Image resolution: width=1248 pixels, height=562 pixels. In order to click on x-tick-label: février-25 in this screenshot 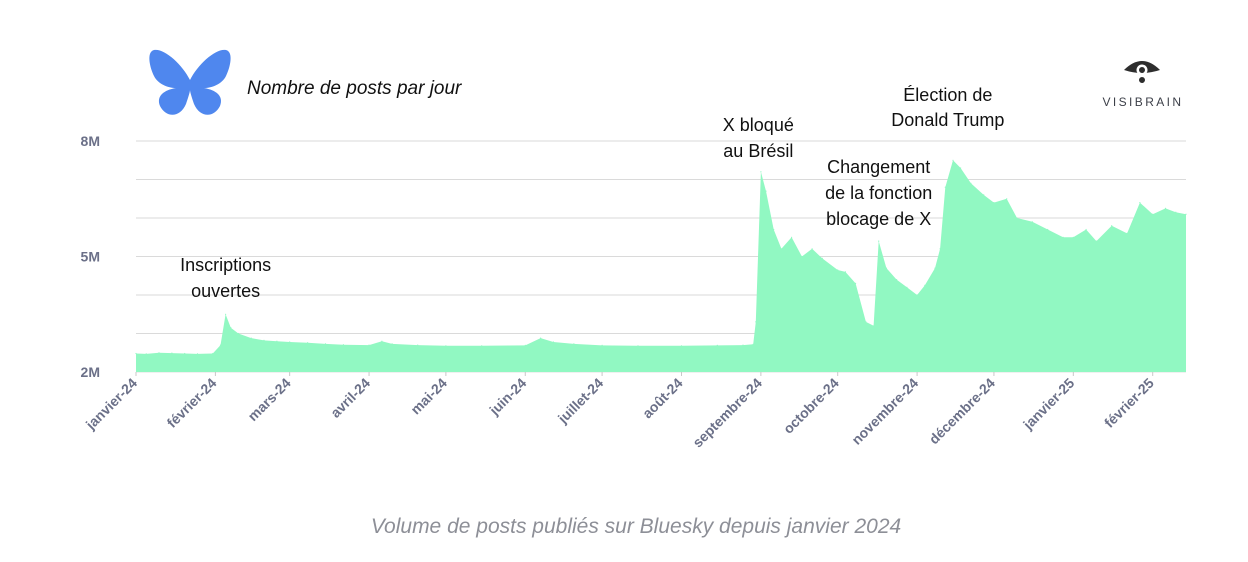, I will do `click(1129, 403)`.